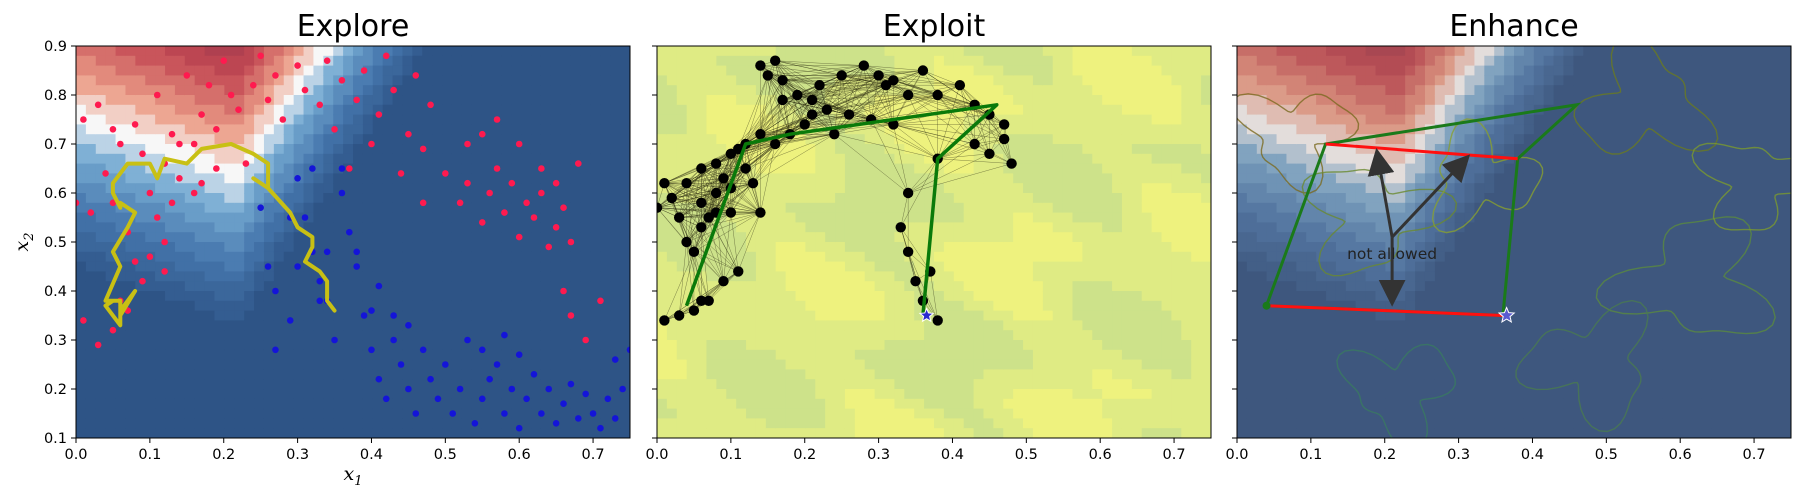  Describe the element at coordinates (149, 455) in the screenshot. I see `x-tick-label: 0.1` at that location.